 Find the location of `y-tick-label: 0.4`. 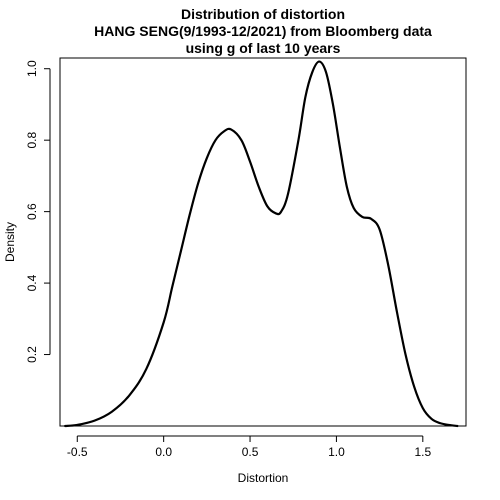

y-tick-label: 0.4 is located at coordinates (32, 282).